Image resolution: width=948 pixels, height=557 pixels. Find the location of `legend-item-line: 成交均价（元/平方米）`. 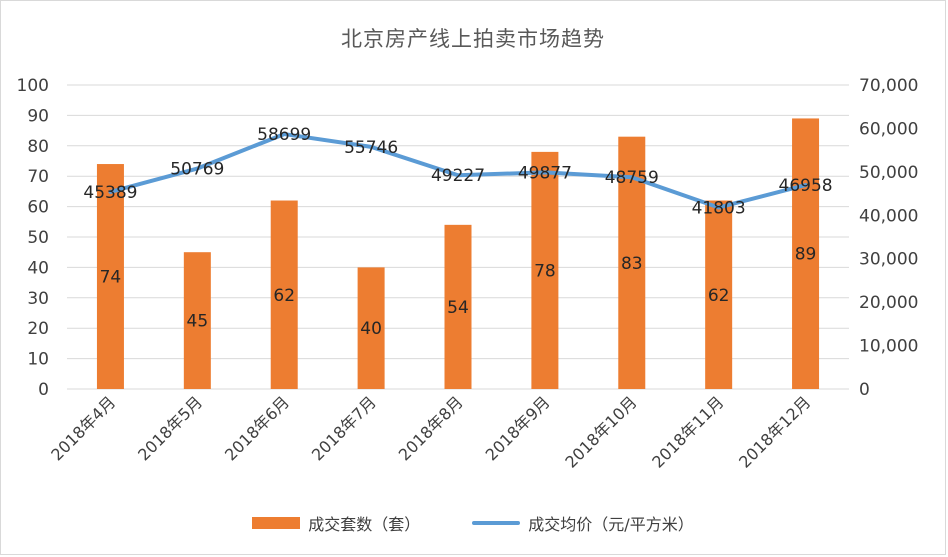

legend-item-line: 成交均价（元/平方米） is located at coordinates (583, 523).